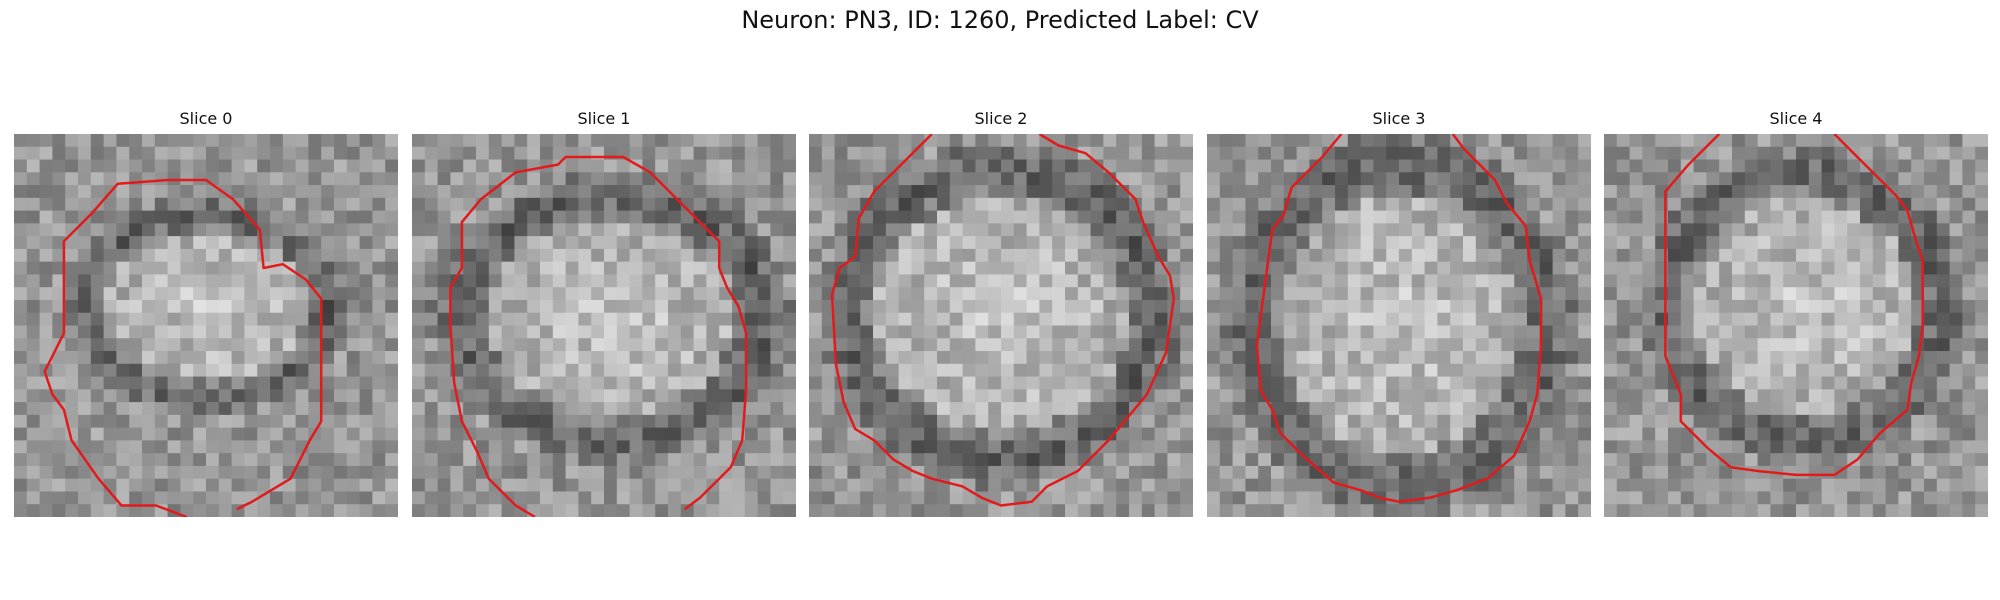 This screenshot has width=2000, height=600. I want to click on slice-3-image, so click(1399, 325).